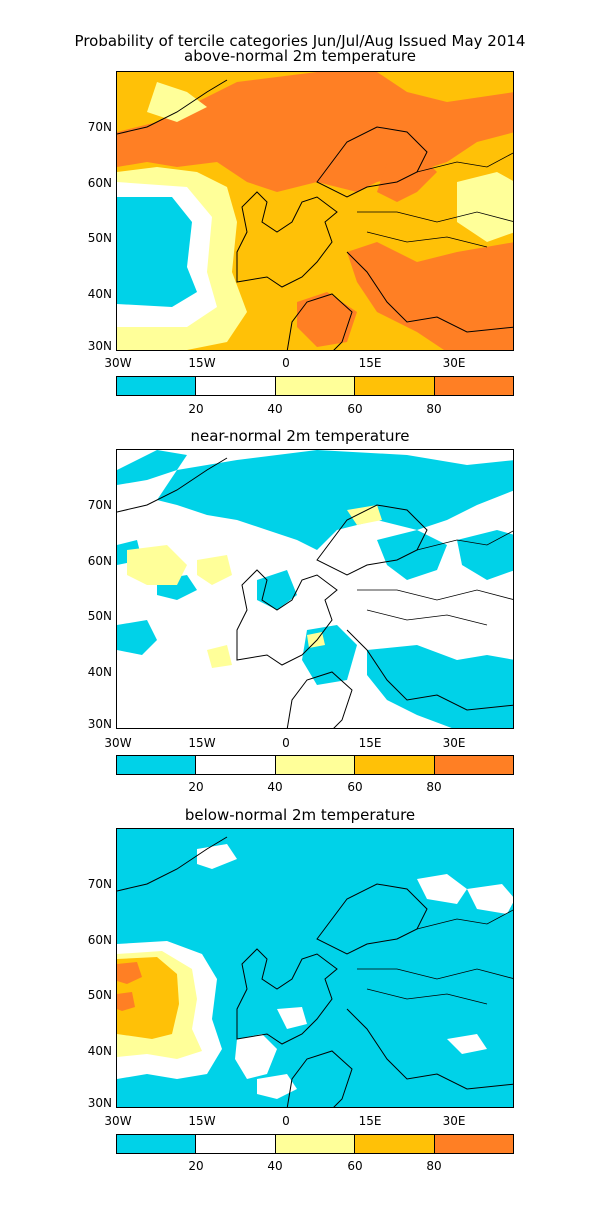 The width and height of the screenshot is (600, 1230). I want to click on colorbar-near, so click(315, 765).